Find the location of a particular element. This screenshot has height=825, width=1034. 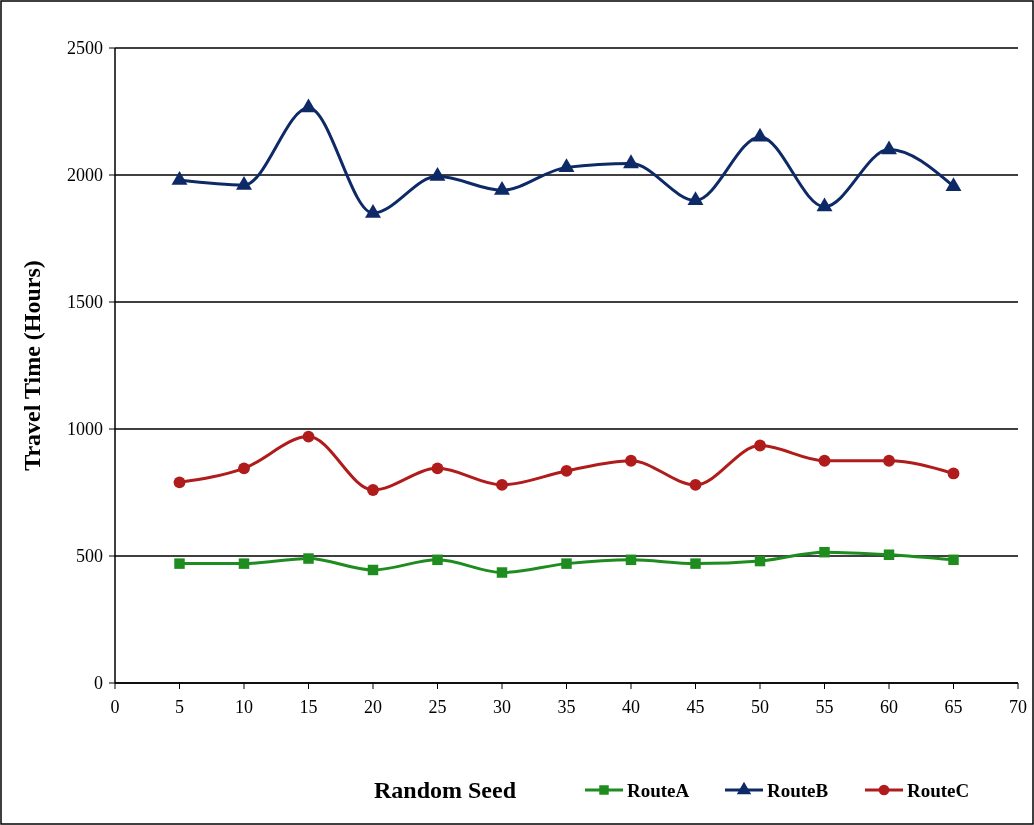

x-tick-label: 30 is located at coordinates (502, 707).